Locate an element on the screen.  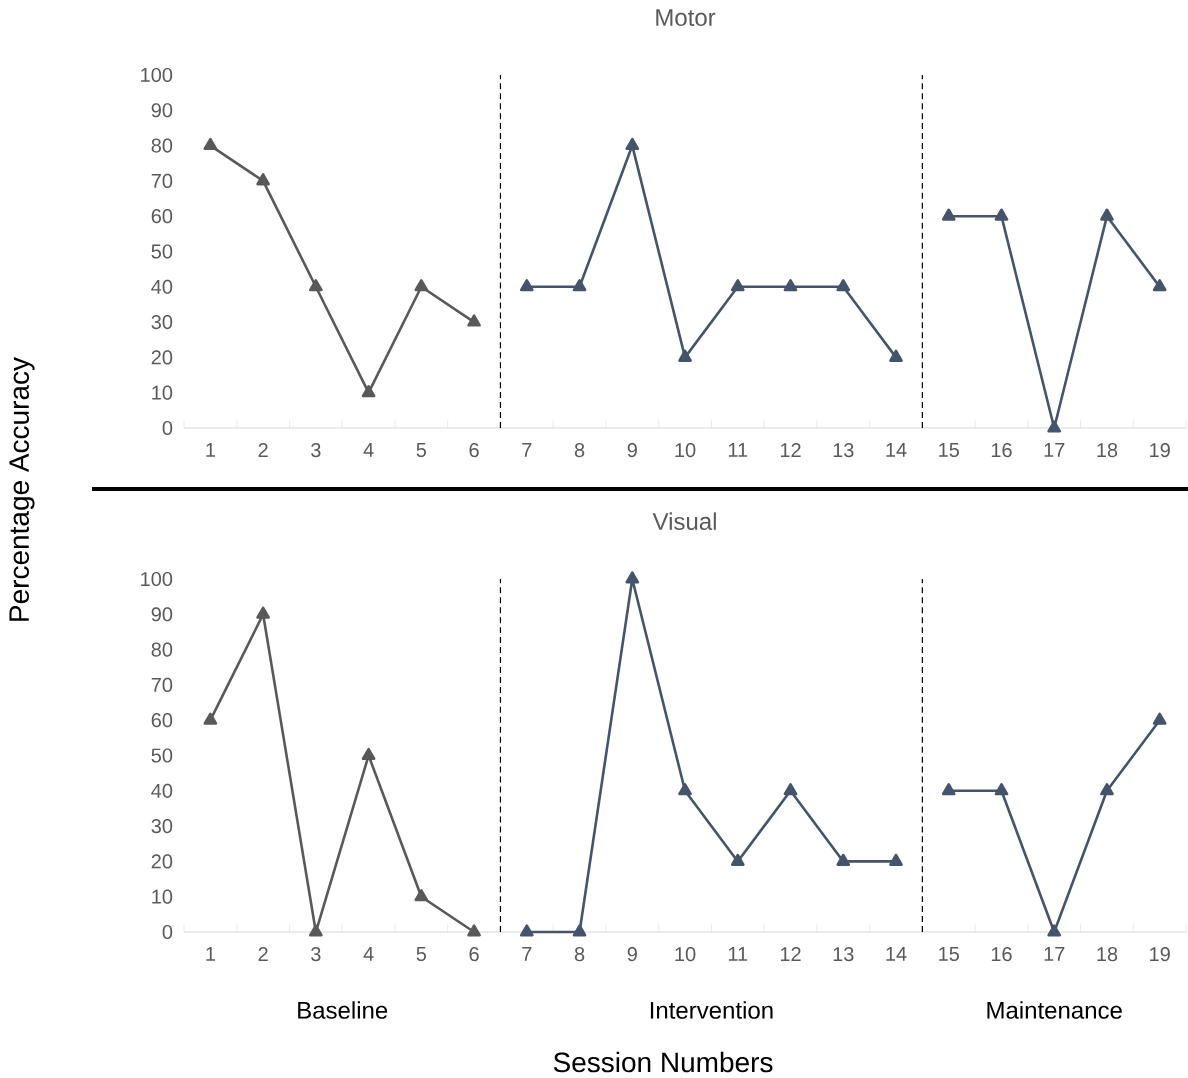
x-tick-label: 2 is located at coordinates (263, 450).